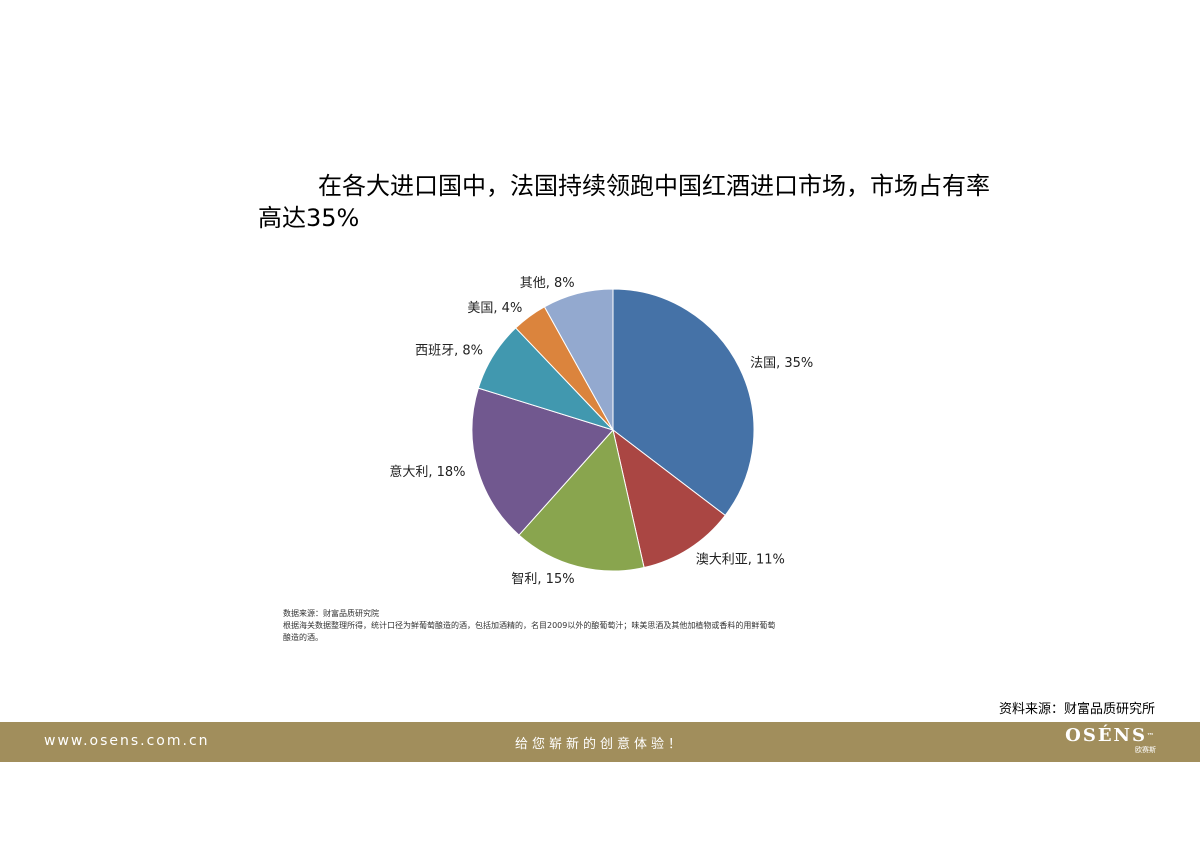 The image size is (1200, 849). I want to click on slice-label: 其他, 8%, so click(547, 283).